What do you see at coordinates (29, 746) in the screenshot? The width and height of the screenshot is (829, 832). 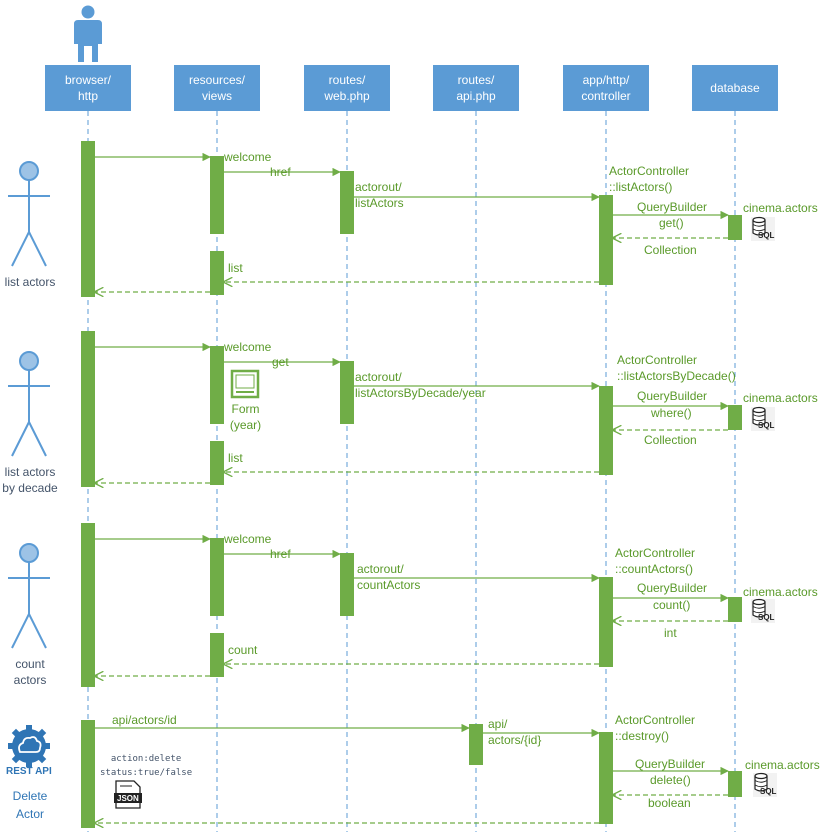 I see `rest-api-gear-icon` at bounding box center [29, 746].